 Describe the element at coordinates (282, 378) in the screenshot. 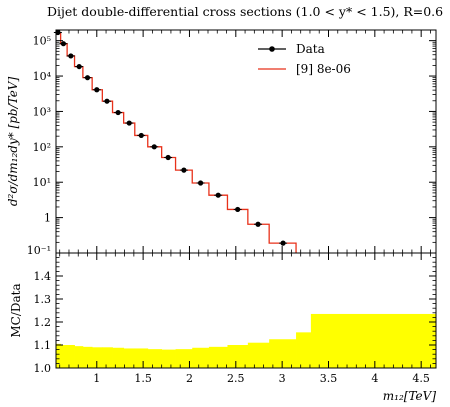

I see `x-tick-label: 3` at that location.